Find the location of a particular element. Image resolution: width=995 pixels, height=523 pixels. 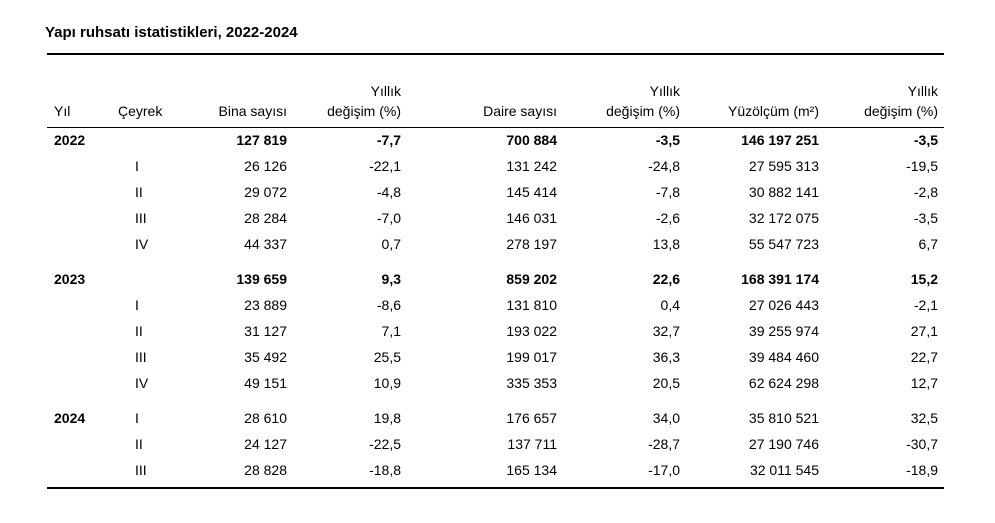

cell-bina: 23 889 is located at coordinates (265, 305).